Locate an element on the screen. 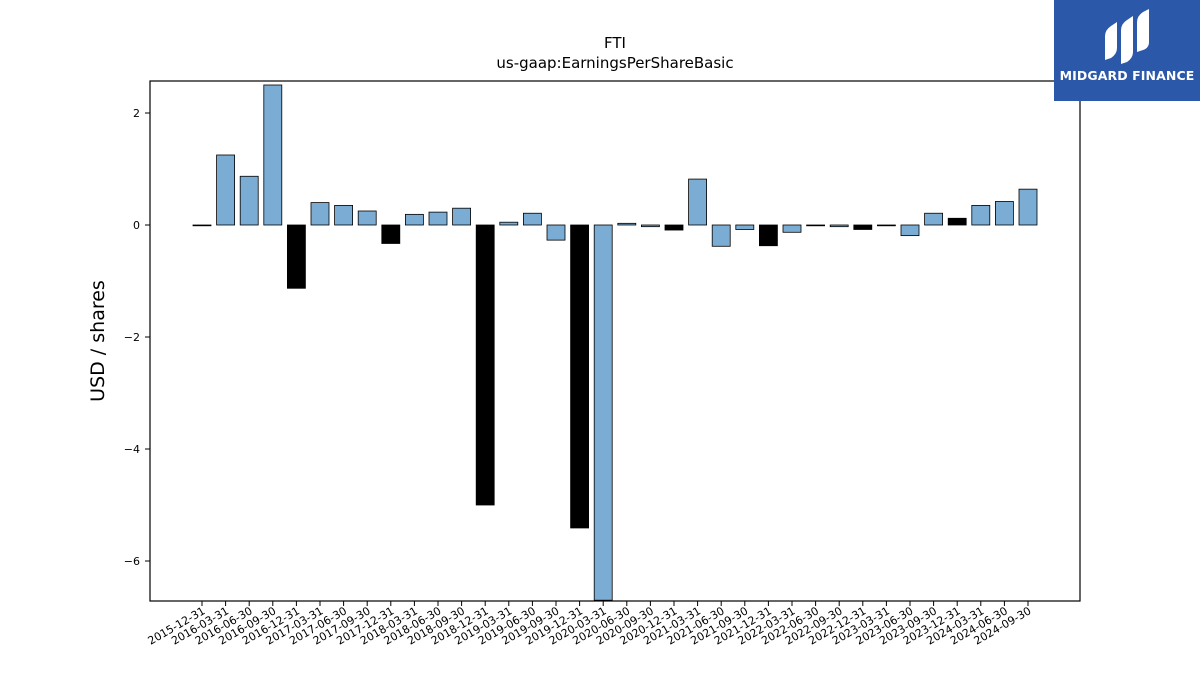  midgard-finance-logo: MIDGARD FINANCE is located at coordinates (1127, 50).